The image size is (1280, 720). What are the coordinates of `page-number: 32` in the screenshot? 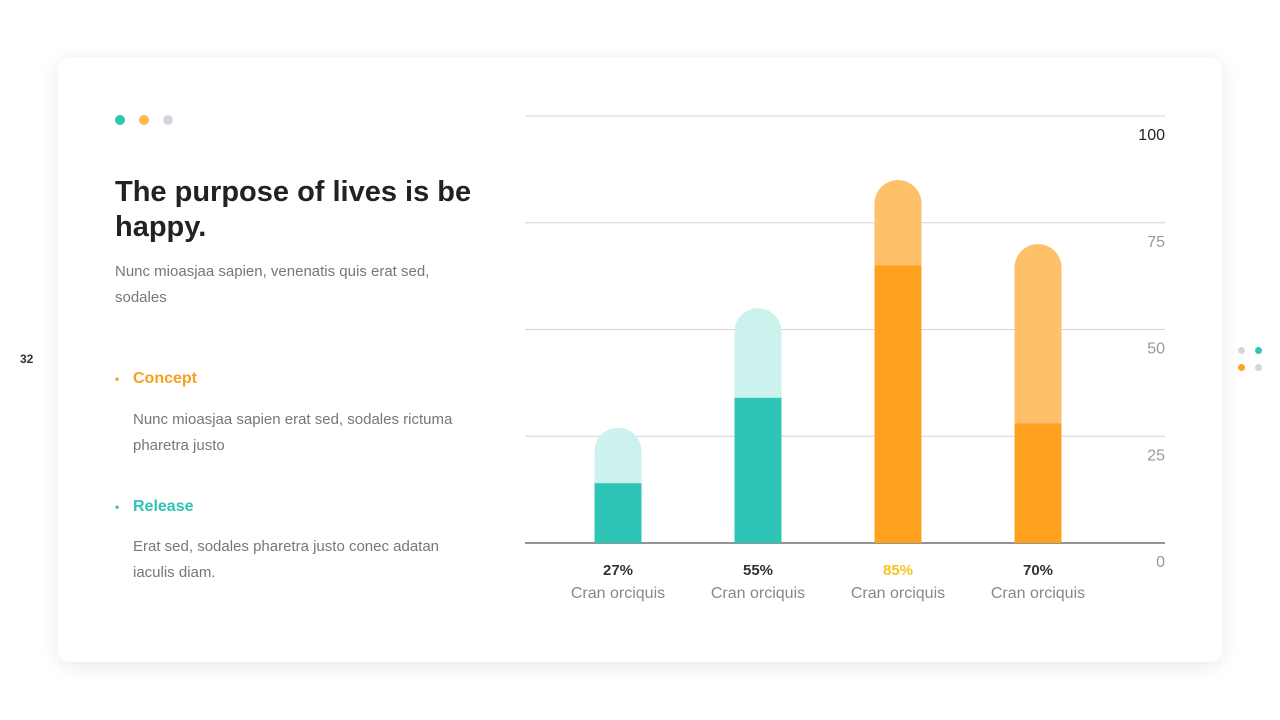 It's located at (27, 359).